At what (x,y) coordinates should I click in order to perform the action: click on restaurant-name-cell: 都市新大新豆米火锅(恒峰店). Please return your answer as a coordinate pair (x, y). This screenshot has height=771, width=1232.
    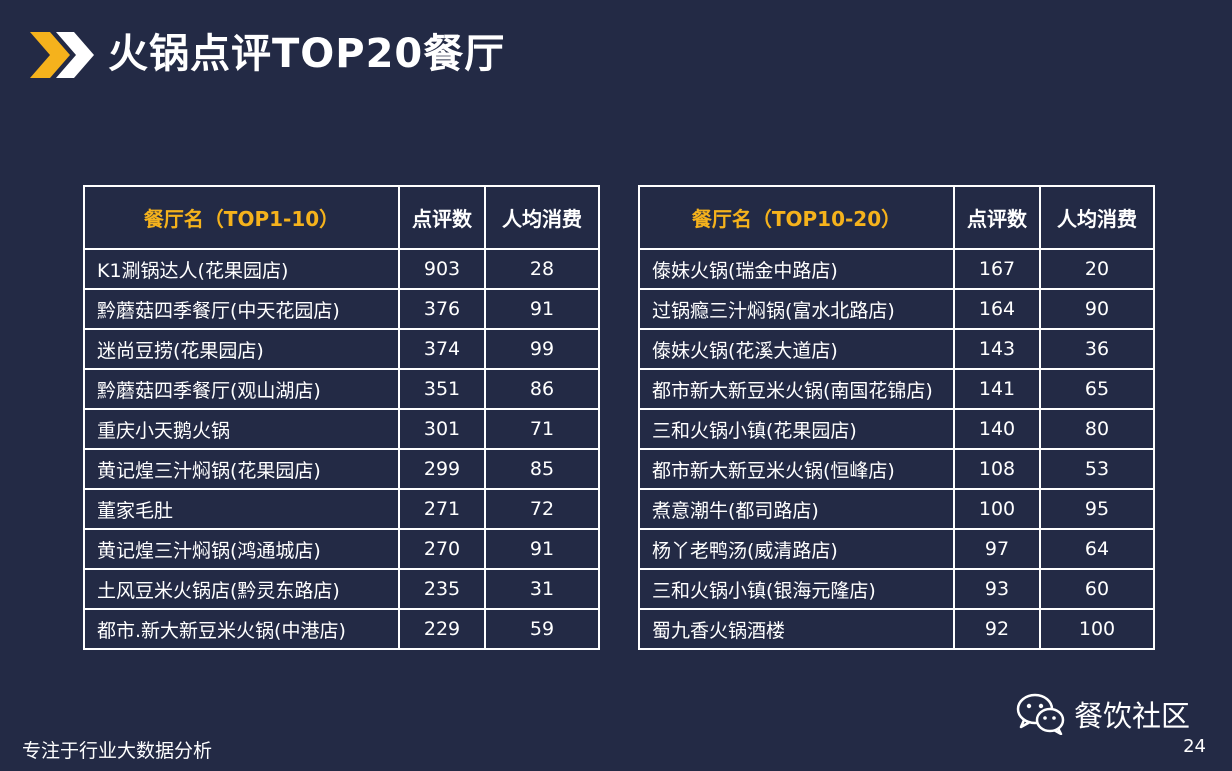
    Looking at the image, I should click on (796, 469).